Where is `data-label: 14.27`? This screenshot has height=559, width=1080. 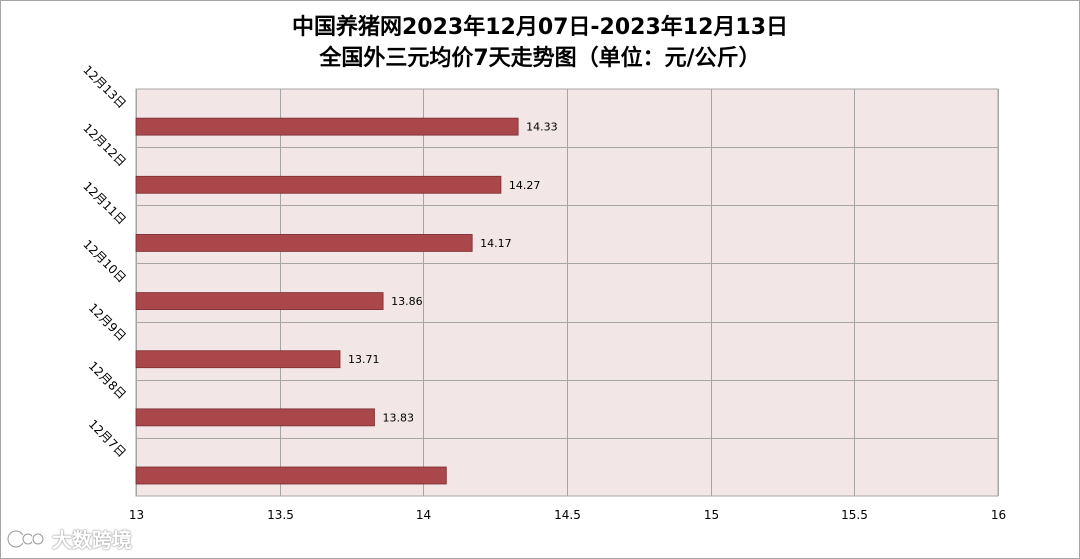
data-label: 14.27 is located at coordinates (525, 185).